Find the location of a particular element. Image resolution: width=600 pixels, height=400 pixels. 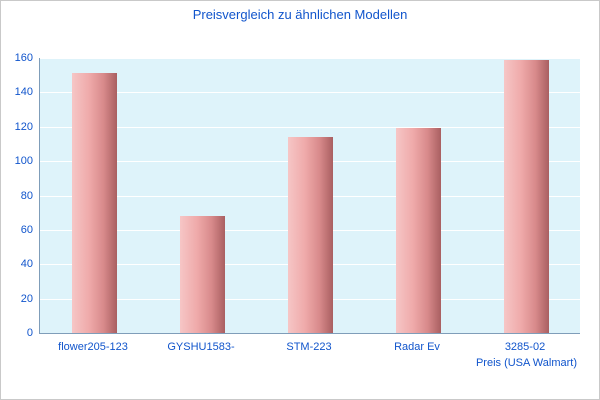

x-axis-title: Preis (USA Walmart) is located at coordinates (526, 363).